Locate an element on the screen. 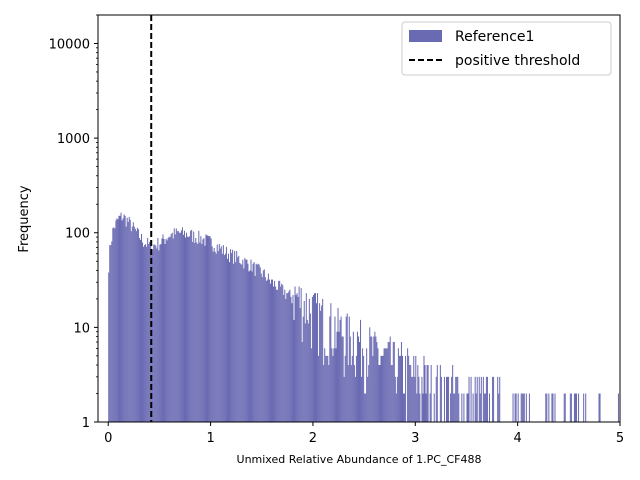 The image size is (640, 480). legend-box is located at coordinates (506, 48).